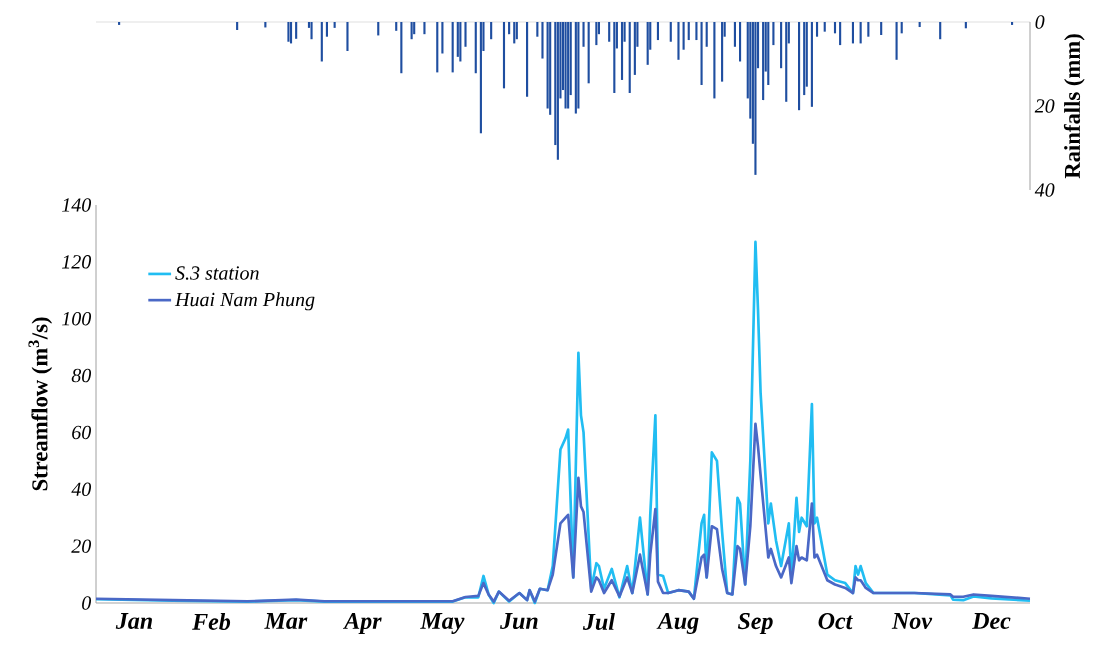  Describe the element at coordinates (81, 375) in the screenshot. I see `y-tick-label: 80` at that location.